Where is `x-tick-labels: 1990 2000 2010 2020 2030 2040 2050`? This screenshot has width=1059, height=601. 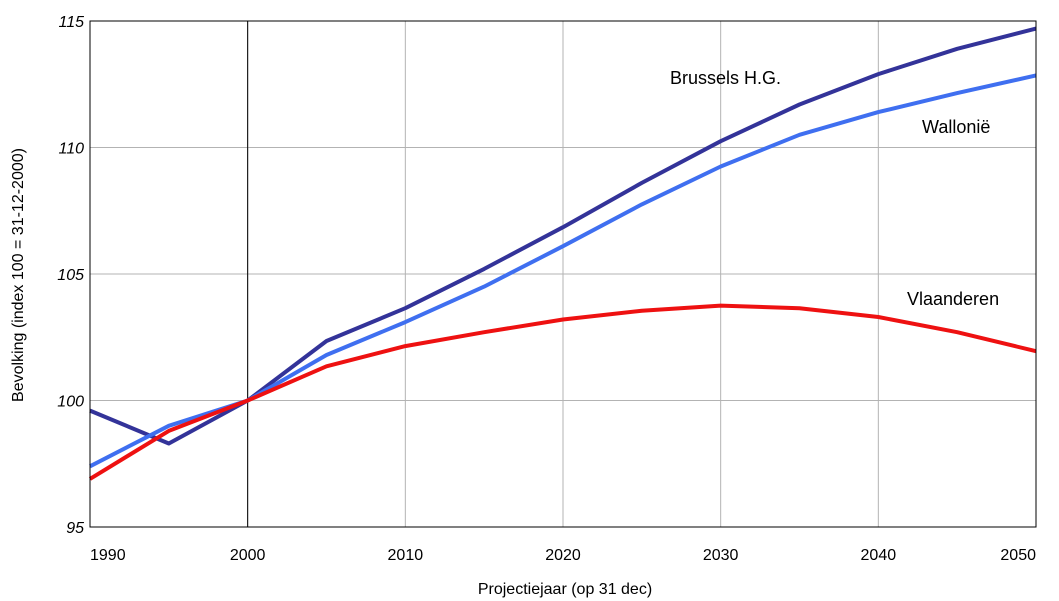
x-tick-labels: 1990 2000 2010 2020 2030 2040 2050 is located at coordinates (563, 555).